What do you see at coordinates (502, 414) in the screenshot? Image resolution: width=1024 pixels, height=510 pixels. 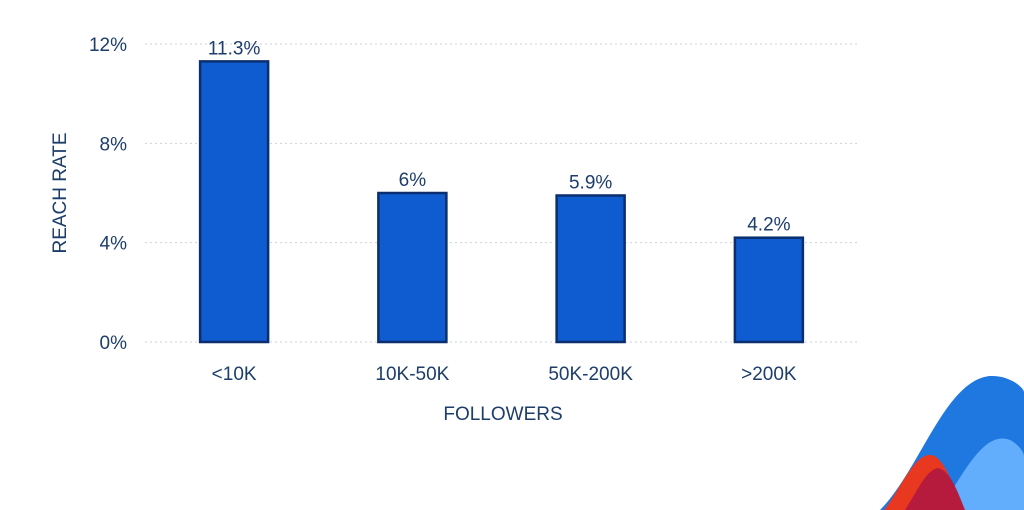 I see `x-axis-title: FOLLOWERS` at bounding box center [502, 414].